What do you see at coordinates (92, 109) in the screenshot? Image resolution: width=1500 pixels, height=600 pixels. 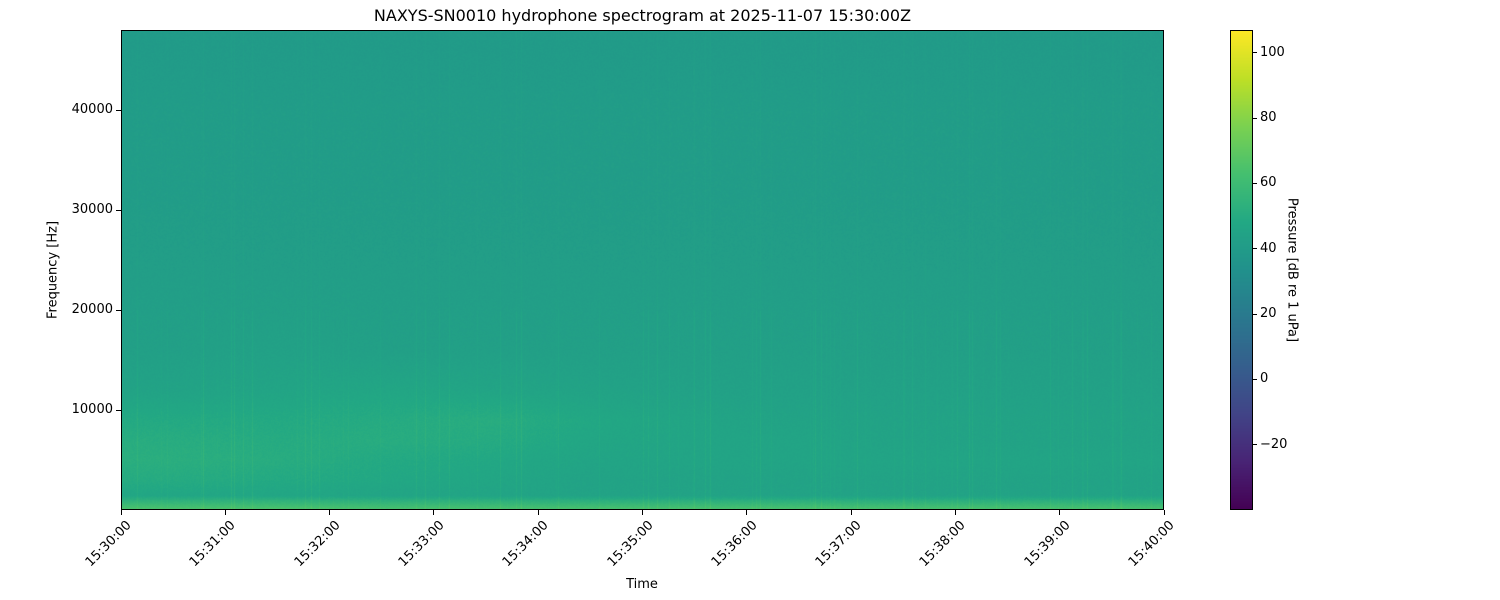 I see `y-tick-label: 40000` at bounding box center [92, 109].